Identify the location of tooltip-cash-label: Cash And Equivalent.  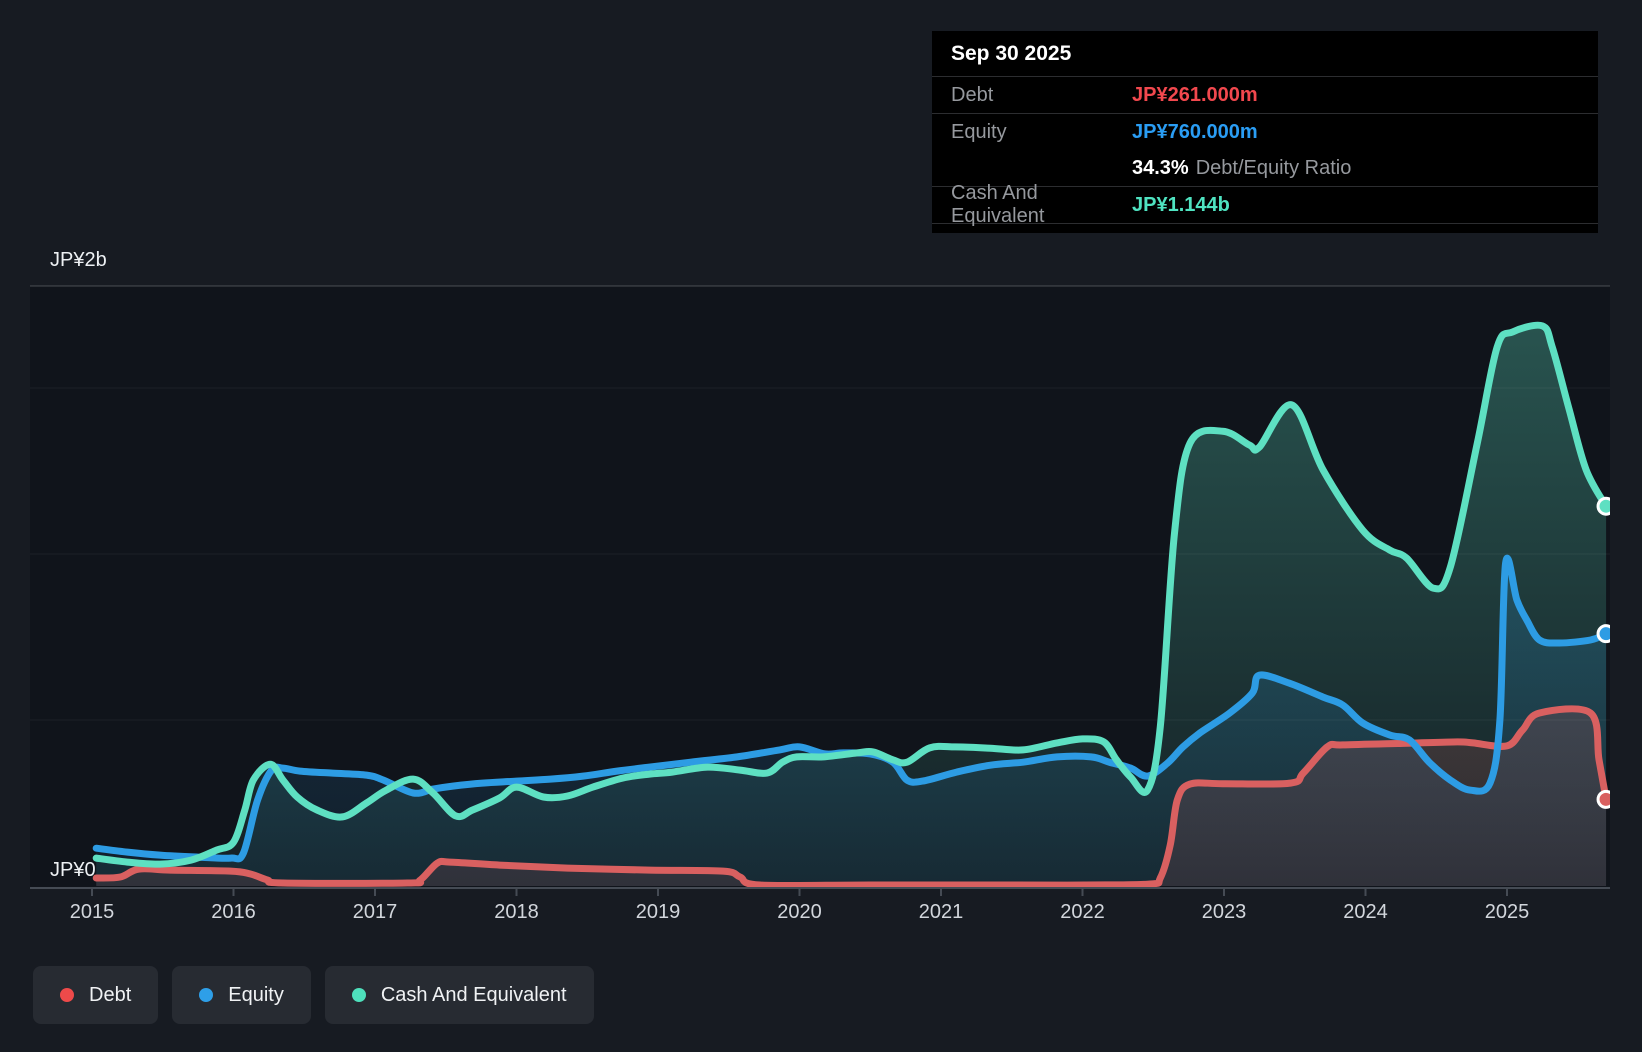
(998, 204).